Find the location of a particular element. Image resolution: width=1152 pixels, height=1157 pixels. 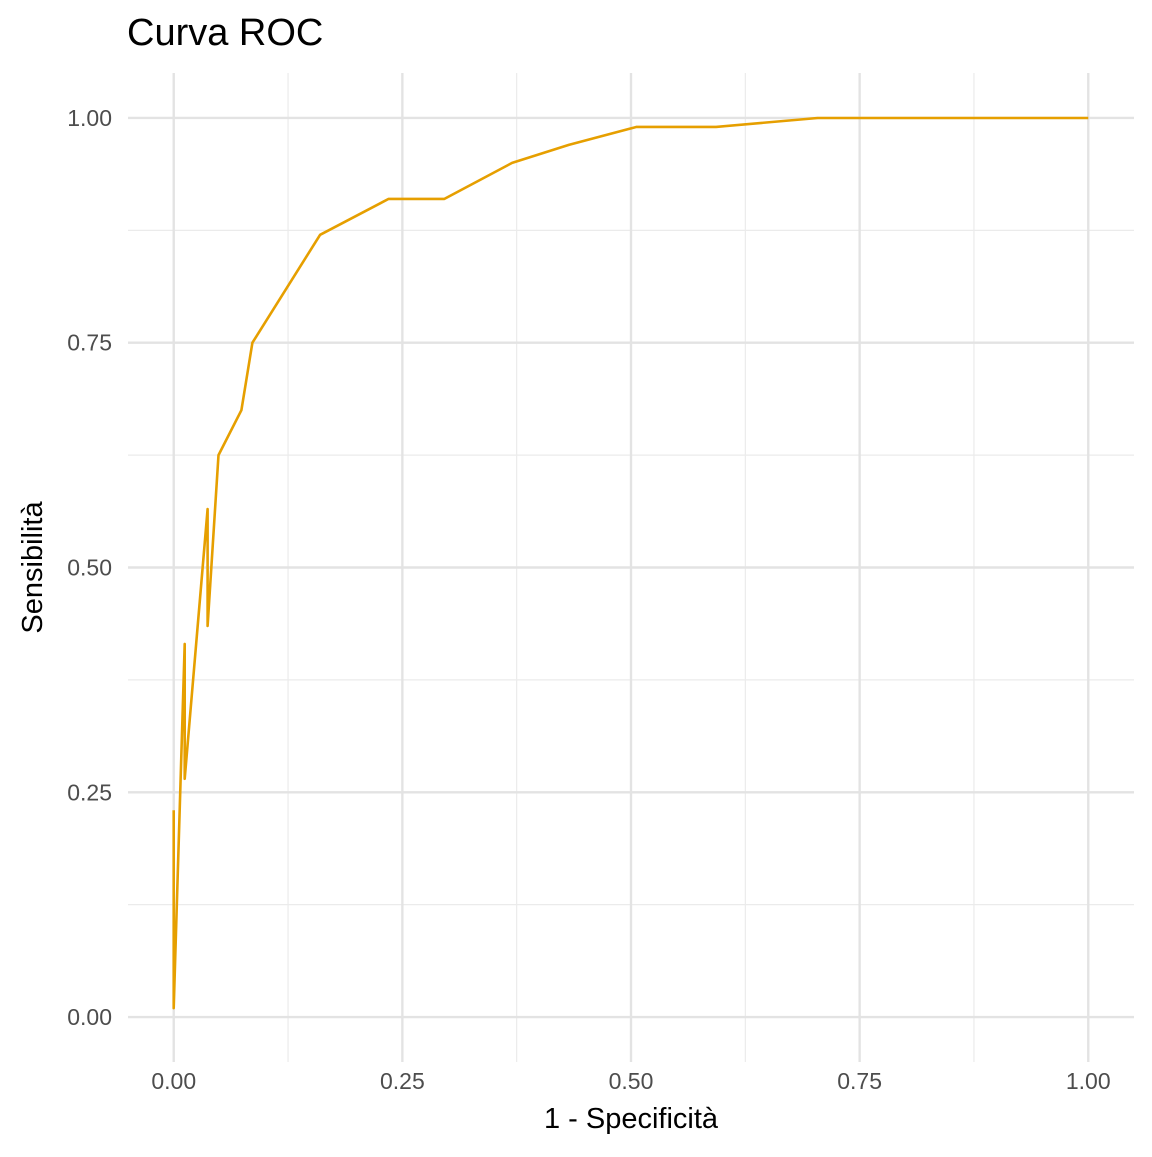

x-tick-label: 0.75 is located at coordinates (859, 1081).